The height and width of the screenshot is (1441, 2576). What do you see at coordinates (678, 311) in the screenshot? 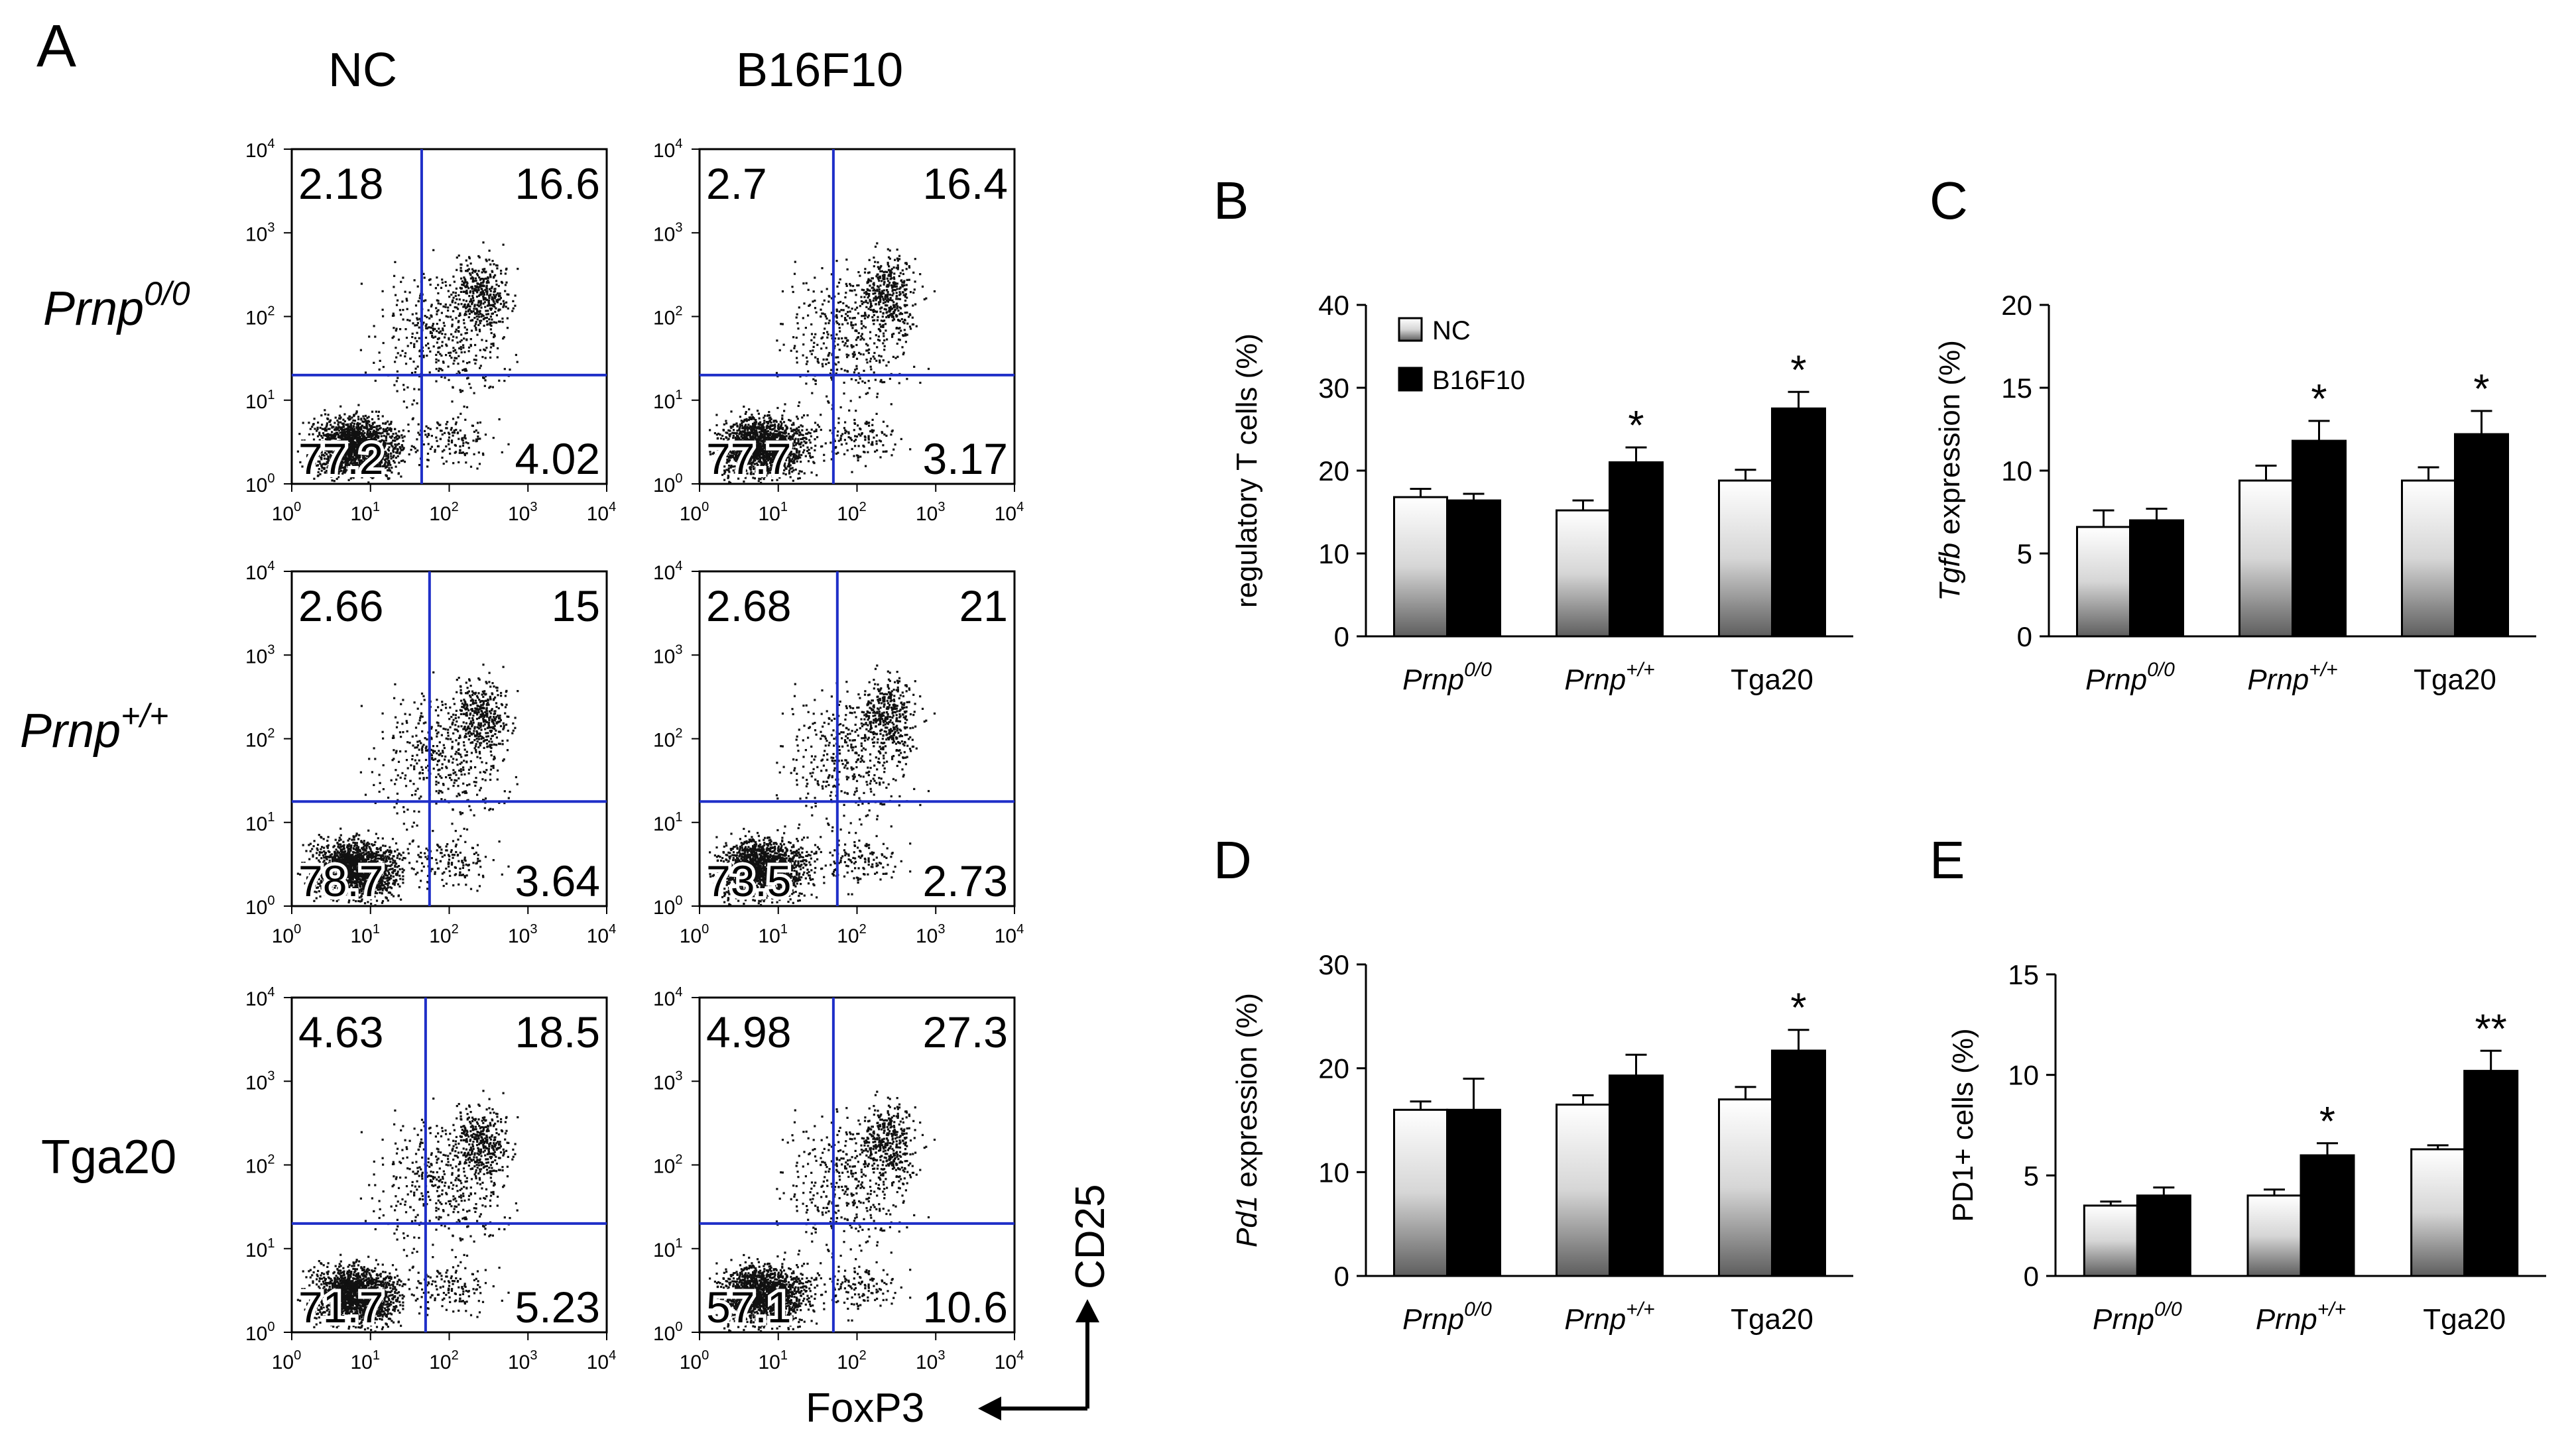
I see `tick-exponent: 2` at bounding box center [678, 311].